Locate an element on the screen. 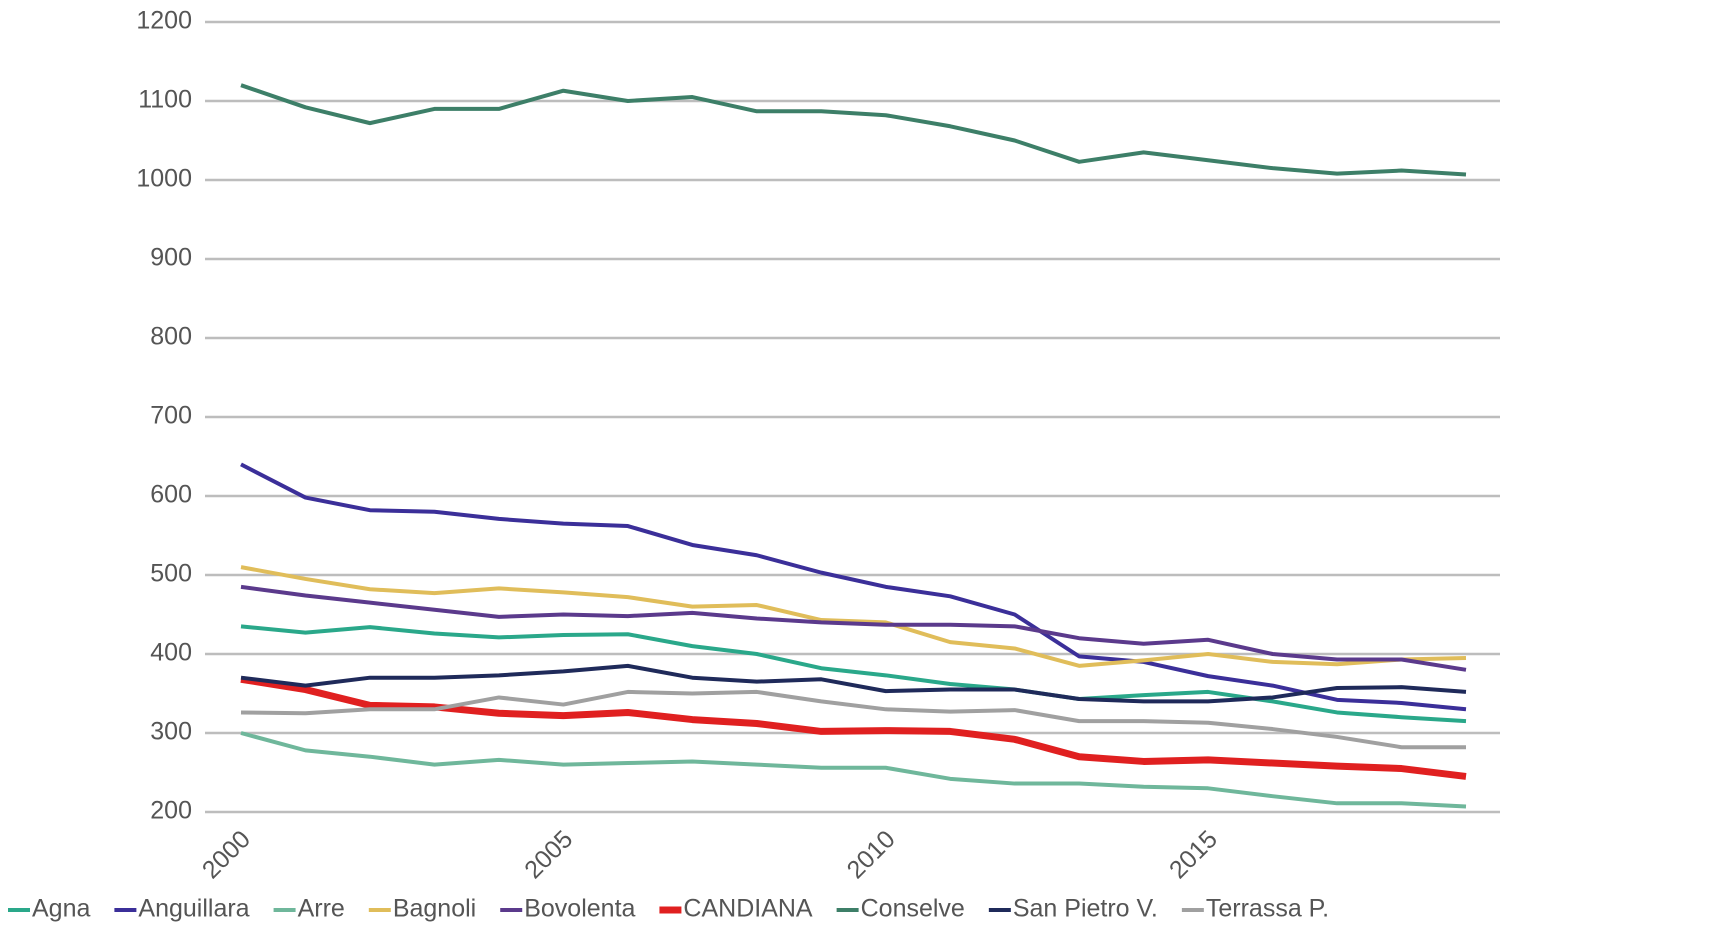 Image resolution: width=1725 pixels, height=925 pixels. legend-label: Conselve is located at coordinates (913, 909).